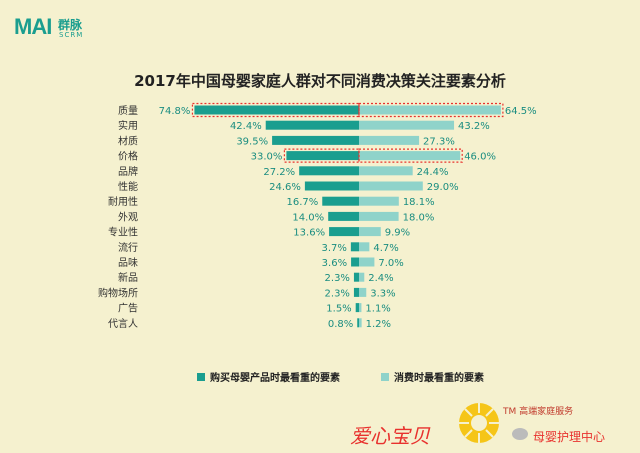 This screenshot has width=640, height=453. I want to click on value-label-left: 24.6%, so click(285, 187).